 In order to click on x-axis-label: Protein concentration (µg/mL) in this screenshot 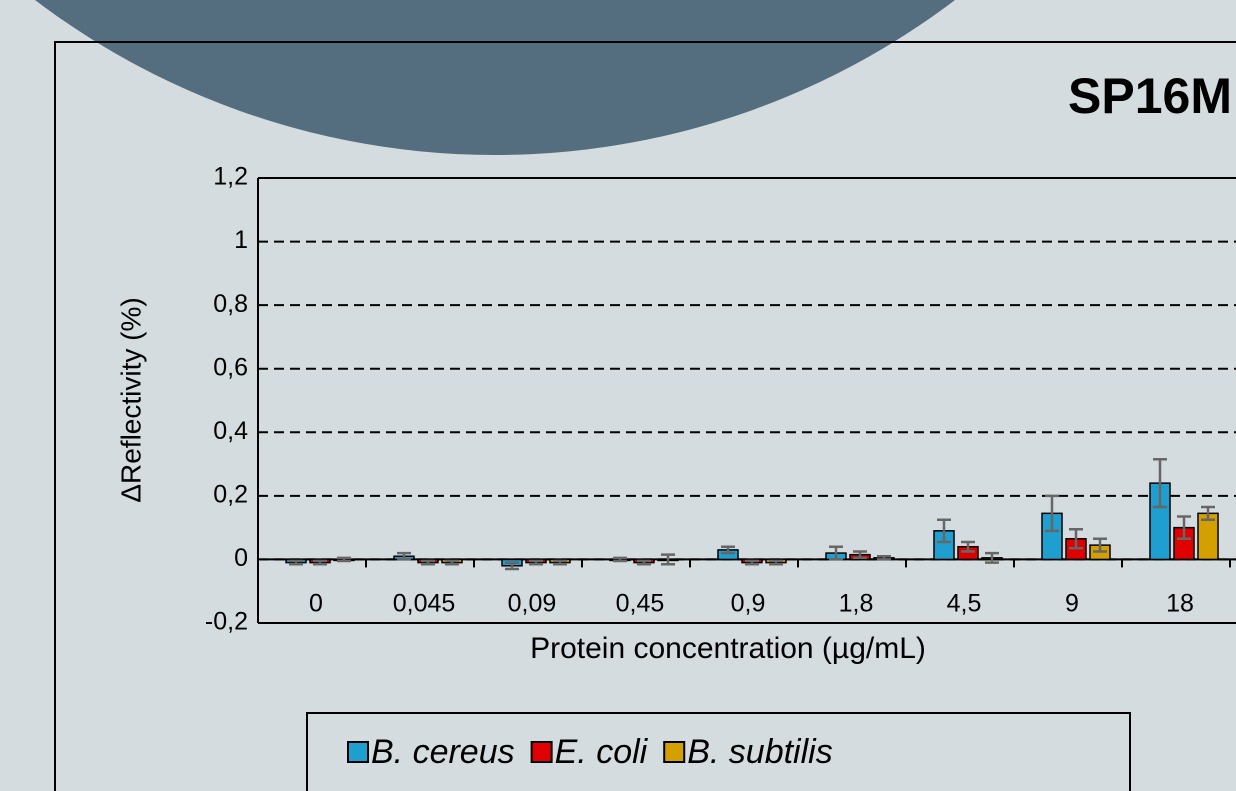, I will do `click(728, 648)`.